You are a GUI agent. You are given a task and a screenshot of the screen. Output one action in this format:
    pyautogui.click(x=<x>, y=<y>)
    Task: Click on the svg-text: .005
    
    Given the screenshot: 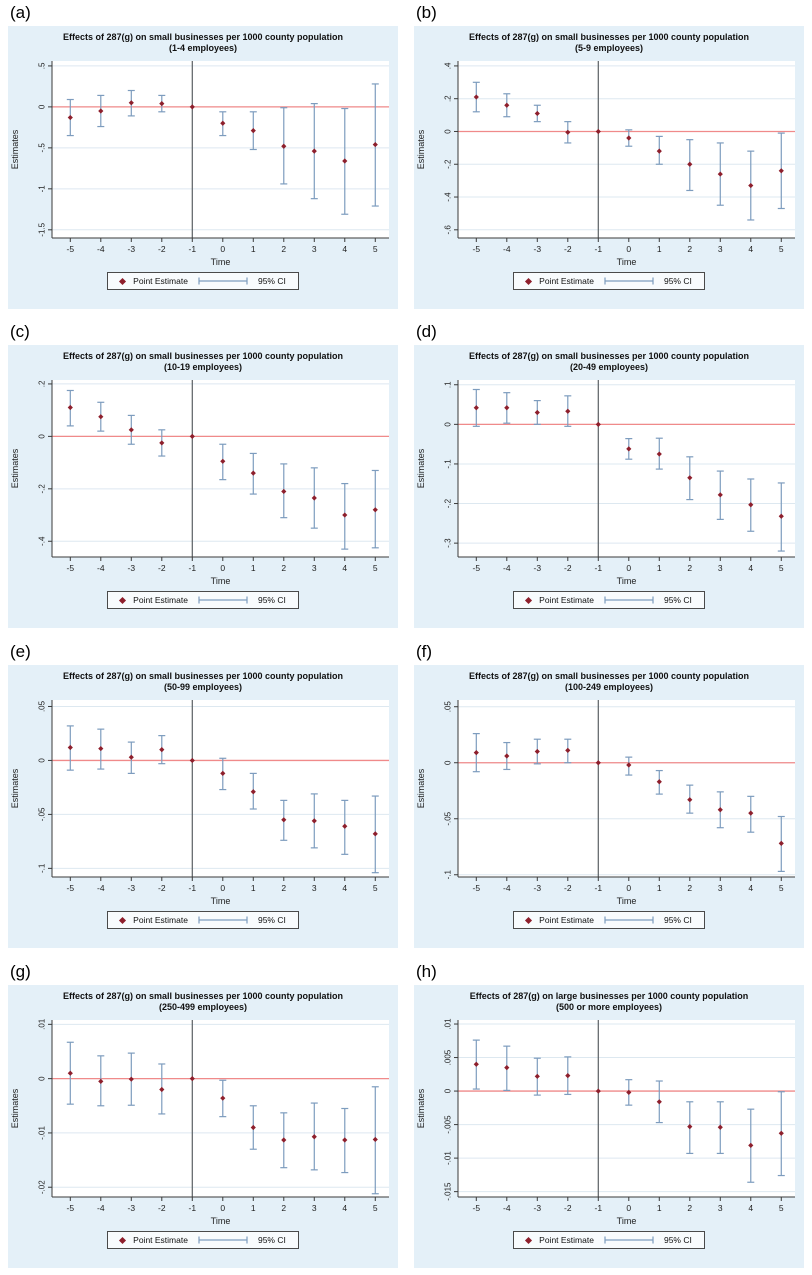 What is the action you would take?
    pyautogui.click(x=448, y=1057)
    